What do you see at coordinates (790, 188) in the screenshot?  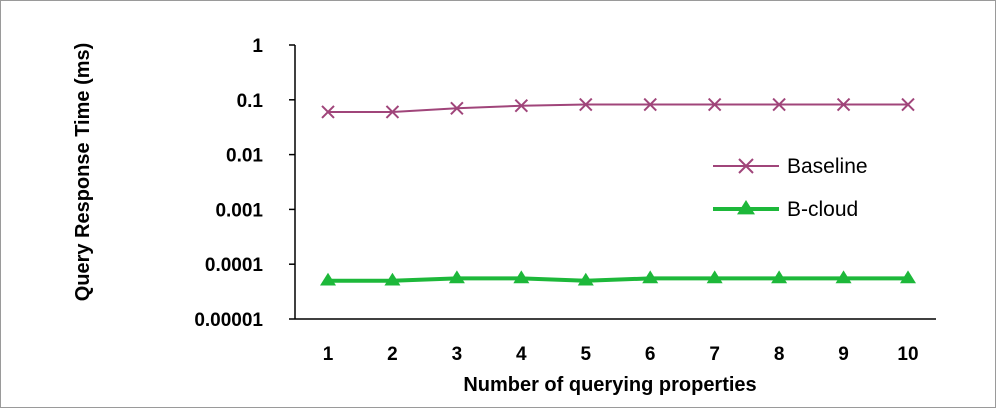 I see `legend: Baseline B-cloud` at bounding box center [790, 188].